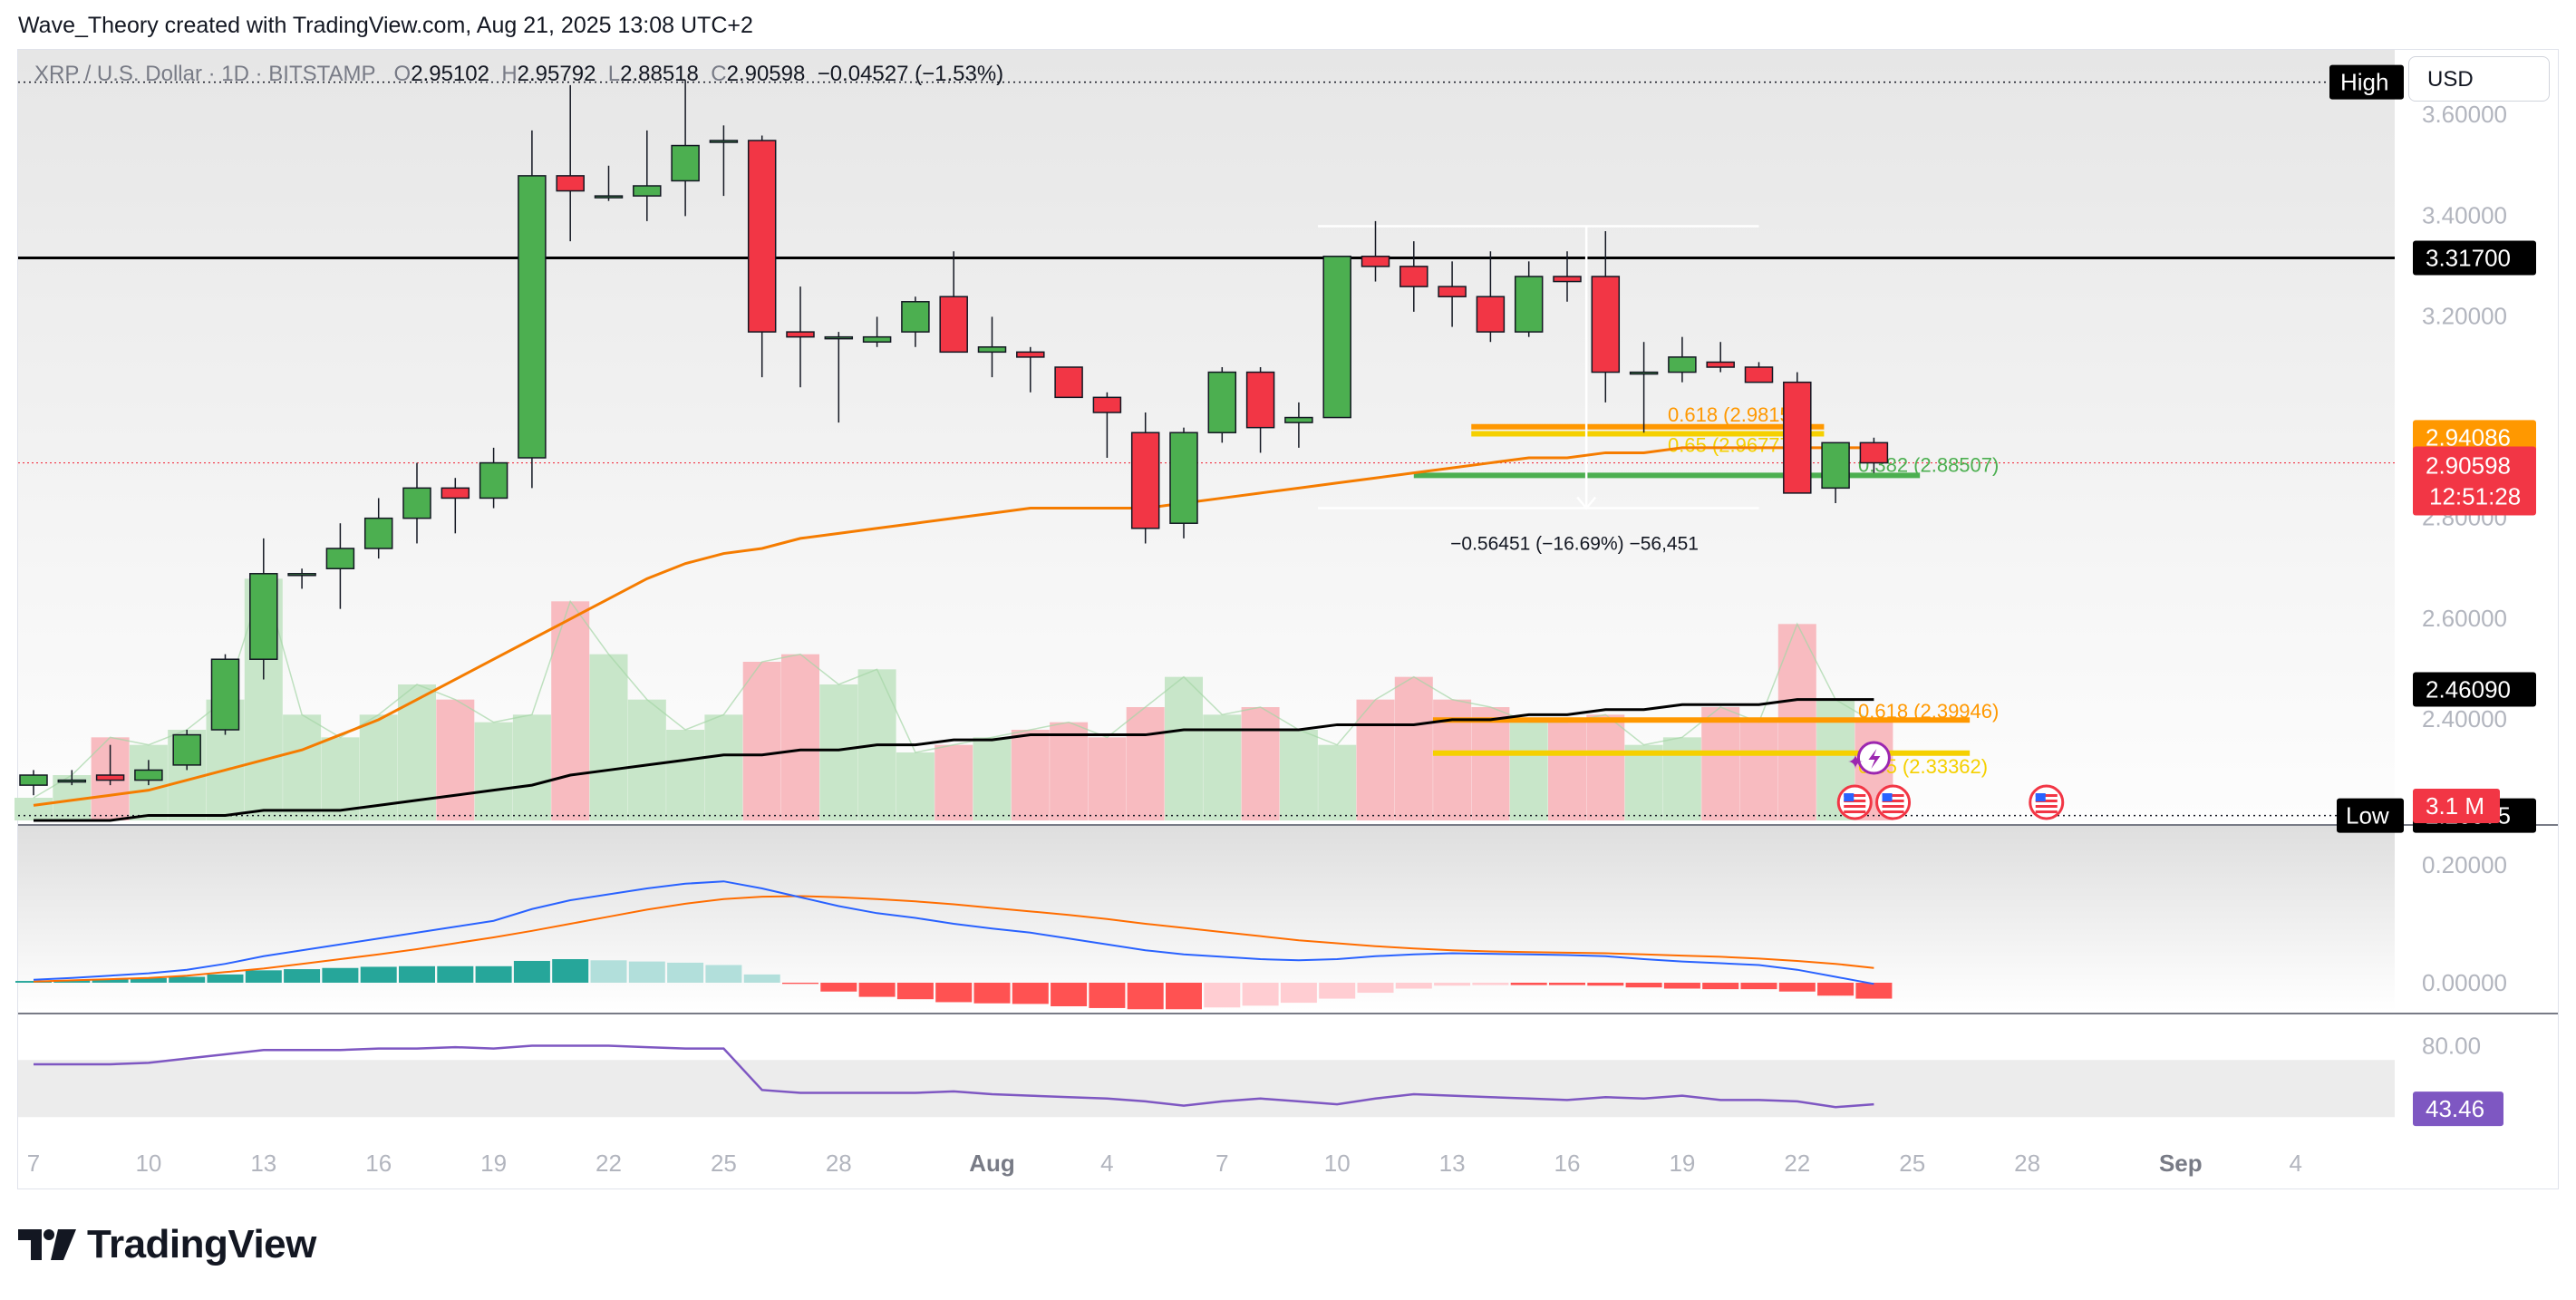 This screenshot has height=1300, width=2576. Describe the element at coordinates (205, 74) in the screenshot. I see `symbol-name: XRP / U.S. Dollar · 1D · BITSTAMP` at that location.